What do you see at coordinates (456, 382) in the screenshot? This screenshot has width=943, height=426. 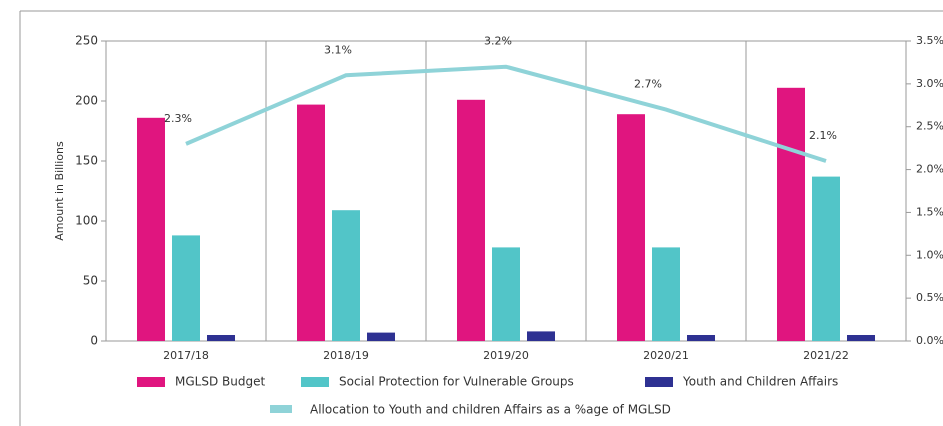 I see `legend-label: Social Protection for Vulnerable Groups` at bounding box center [456, 382].